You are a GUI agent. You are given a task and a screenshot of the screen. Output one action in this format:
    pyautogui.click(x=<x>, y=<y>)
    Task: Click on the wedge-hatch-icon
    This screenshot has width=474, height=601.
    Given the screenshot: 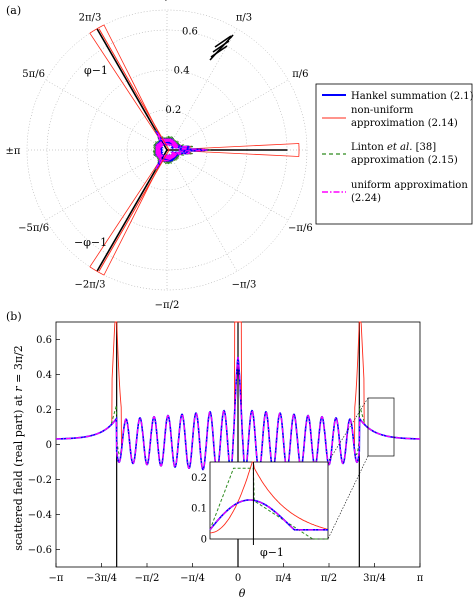 What is the action you would take?
    pyautogui.click(x=221, y=47)
    